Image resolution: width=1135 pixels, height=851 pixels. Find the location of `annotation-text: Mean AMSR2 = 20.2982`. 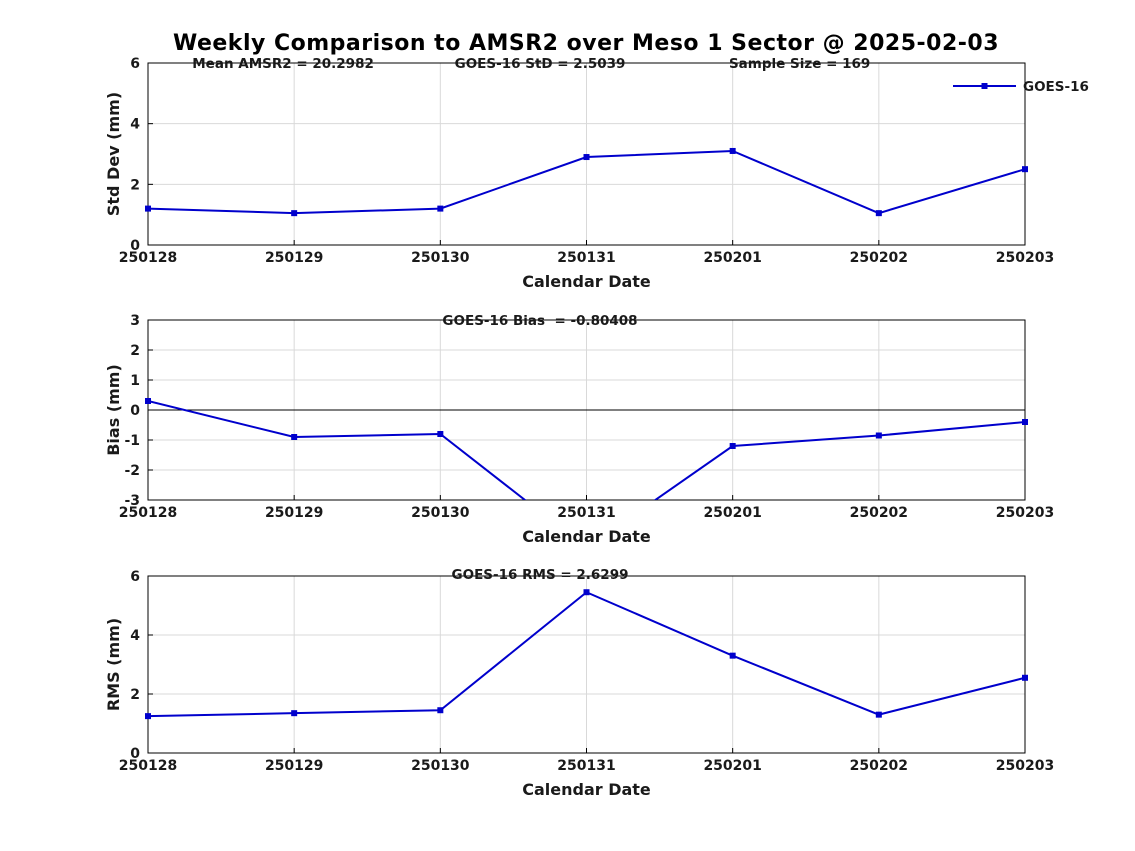

annotation-text: Mean AMSR2 = 20.2982 is located at coordinates (283, 64).